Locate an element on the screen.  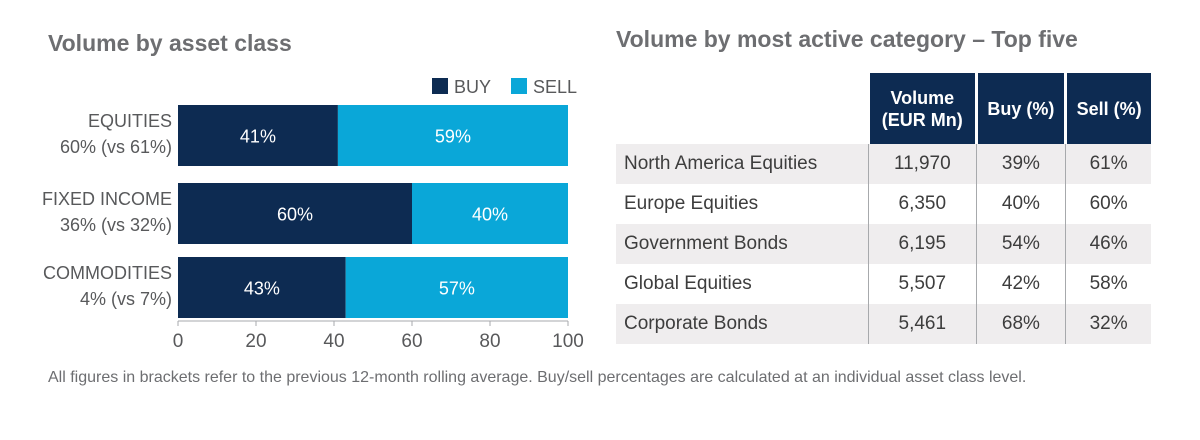
volume-cell: 6,350 is located at coordinates (922, 204).